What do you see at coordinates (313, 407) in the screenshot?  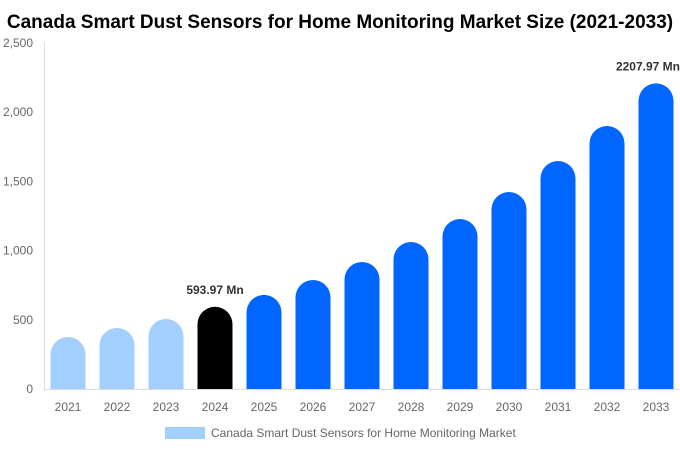 I see `x-tick-label: 2026` at bounding box center [313, 407].